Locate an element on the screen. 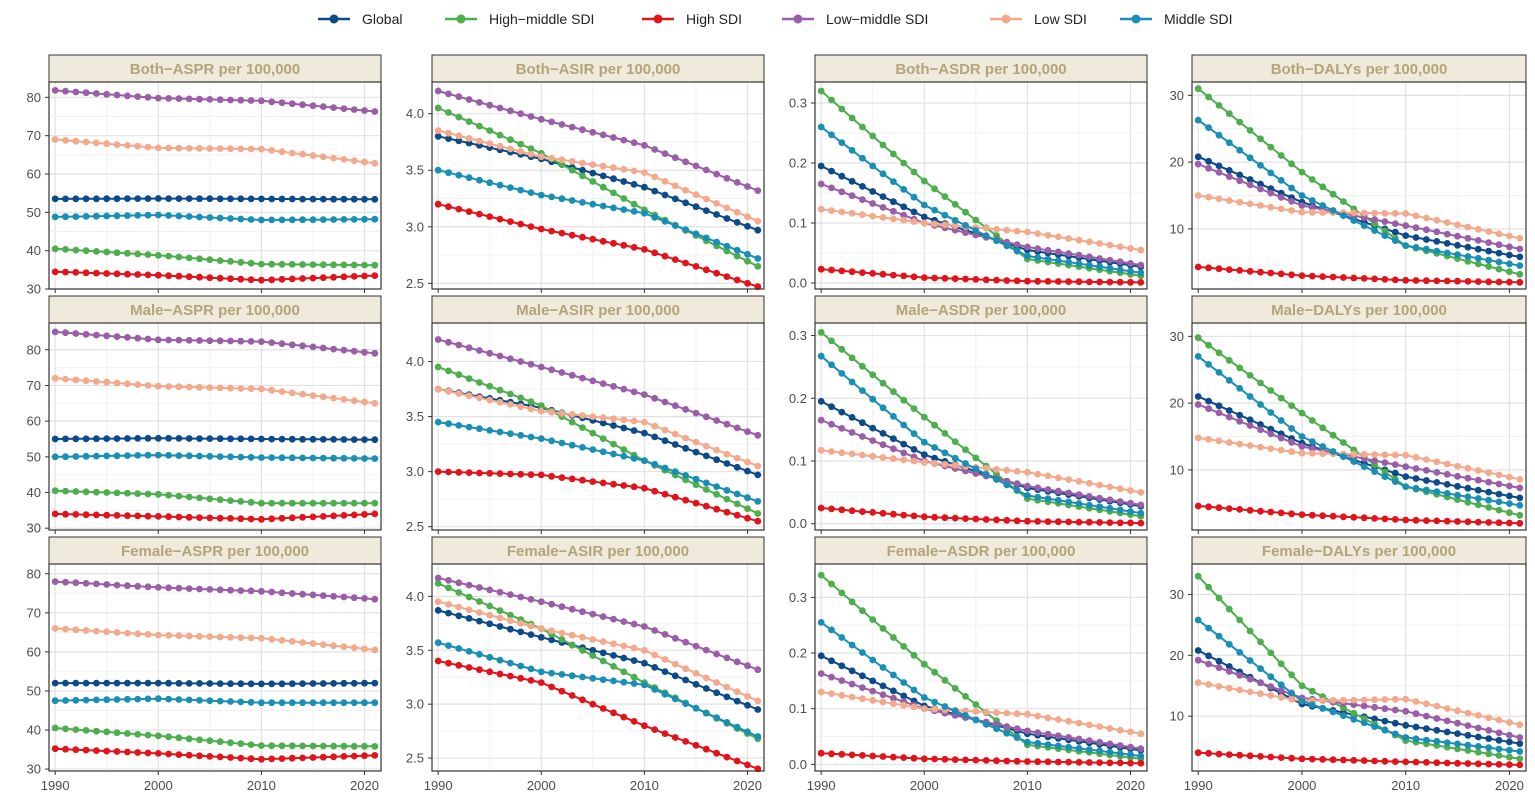 The width and height of the screenshot is (1535, 799). x-tick-label: 2010 is located at coordinates (261, 785).